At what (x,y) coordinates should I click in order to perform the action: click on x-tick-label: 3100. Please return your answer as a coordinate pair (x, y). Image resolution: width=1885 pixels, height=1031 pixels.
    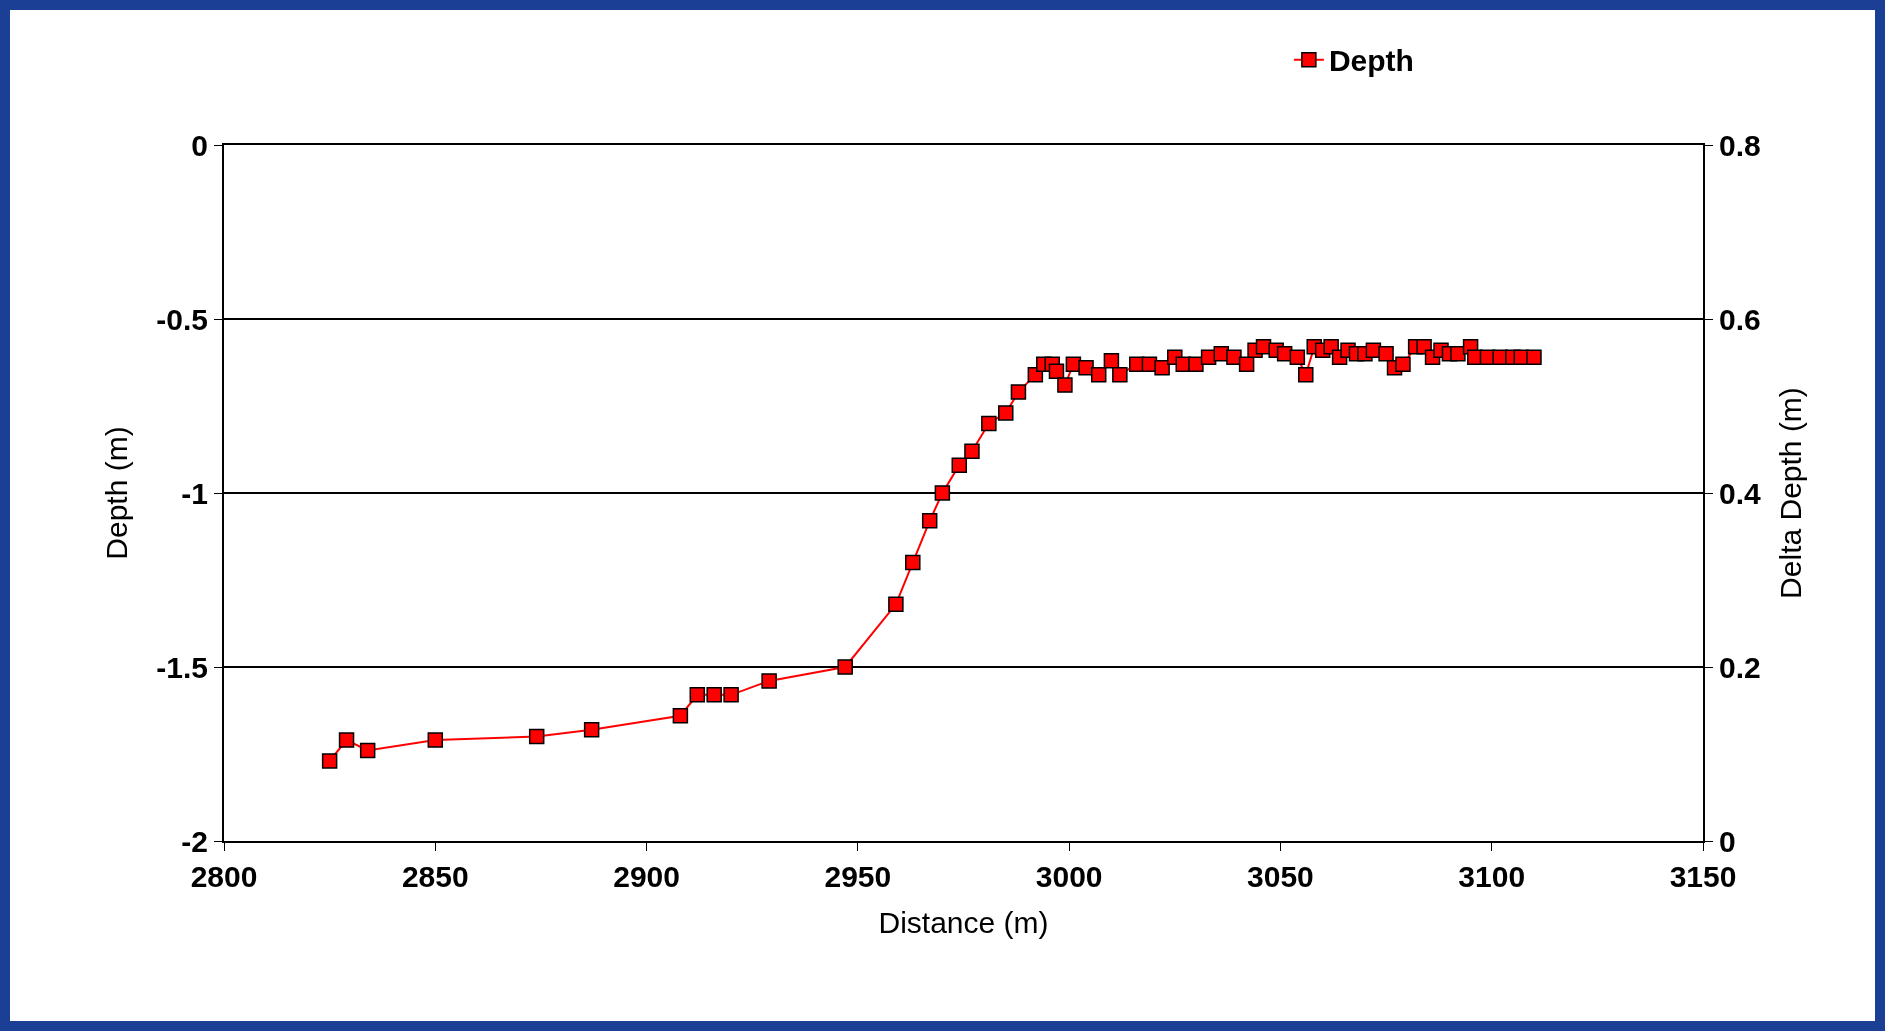
    Looking at the image, I should click on (1492, 876).